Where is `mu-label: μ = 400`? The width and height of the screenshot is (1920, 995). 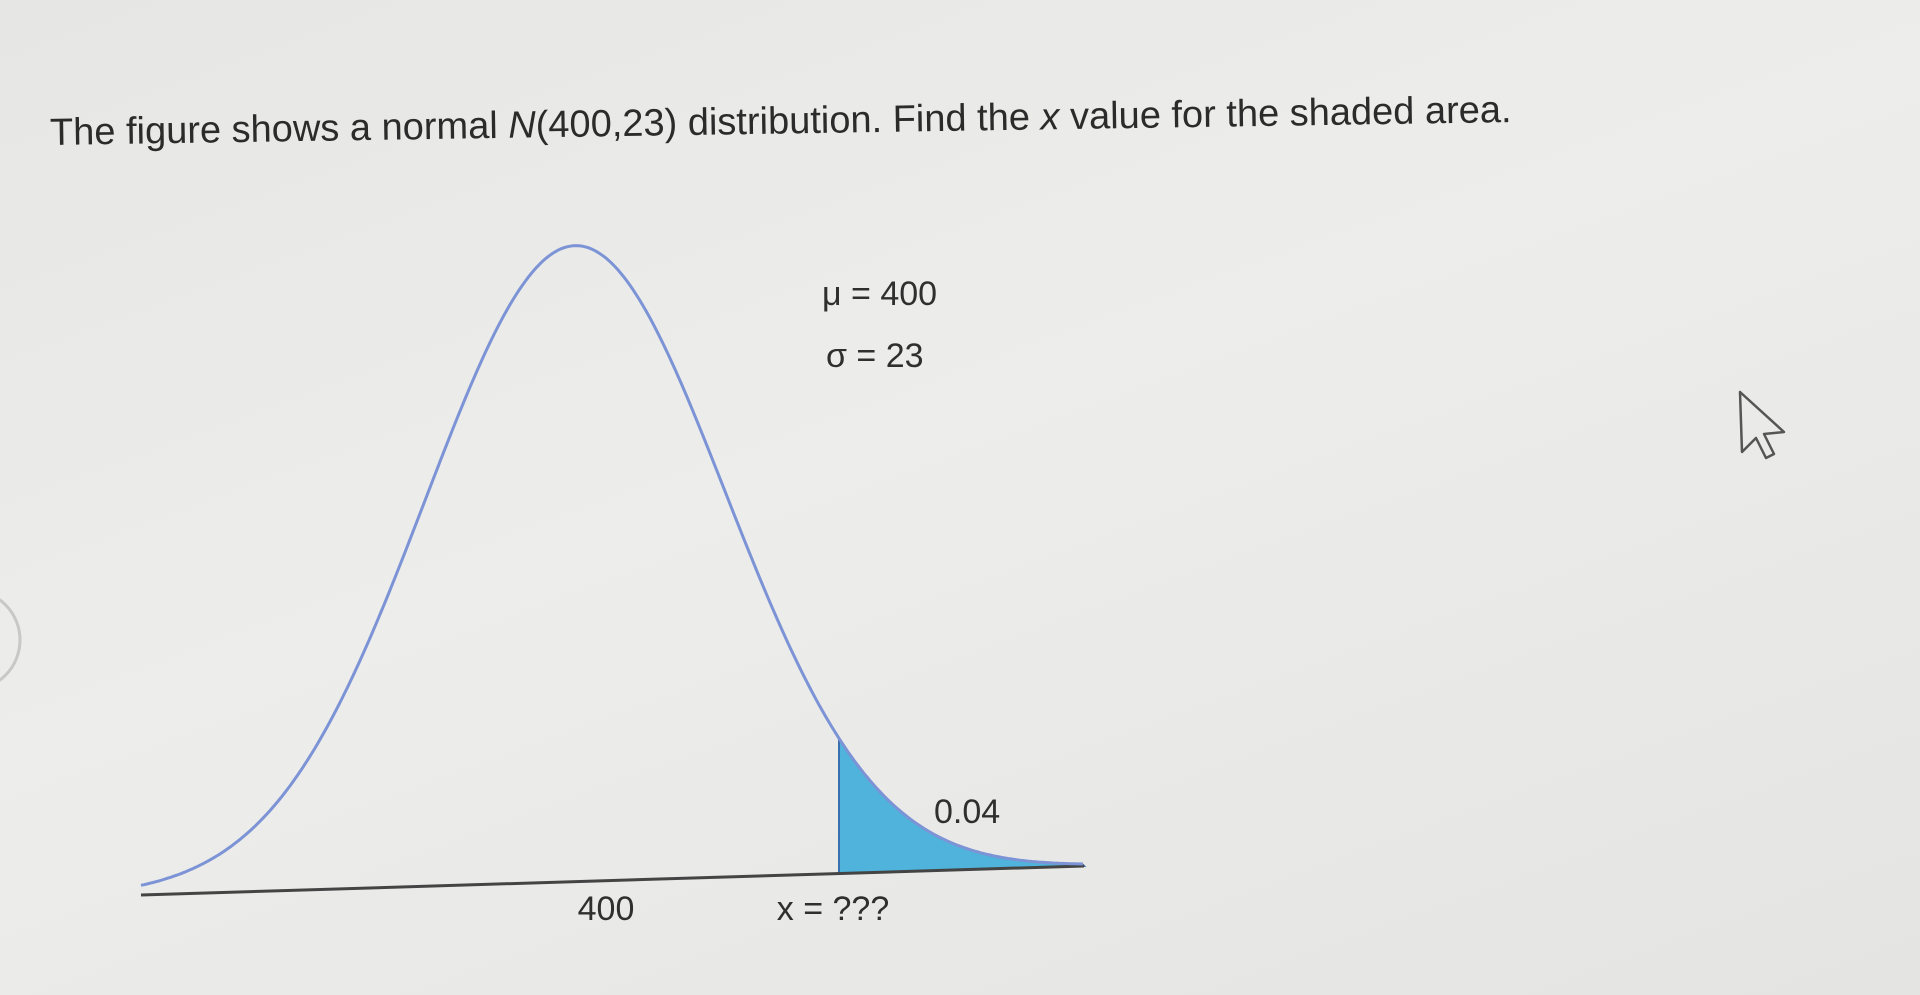
mu-label: μ = 400 is located at coordinates (879, 294).